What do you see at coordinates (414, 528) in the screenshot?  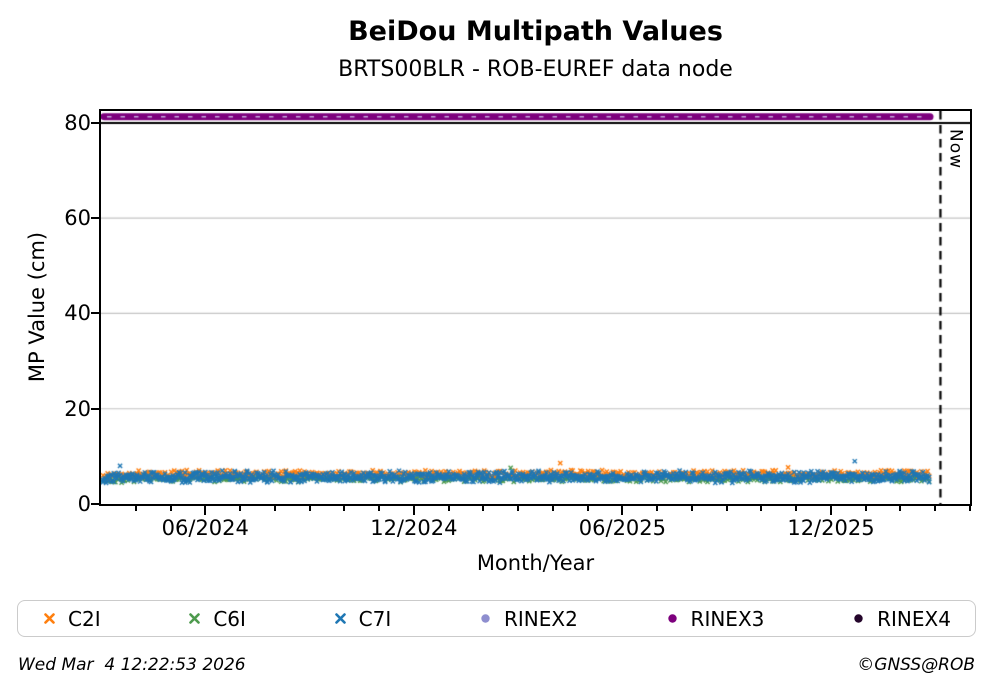 I see `x-tick-label: 12/2024` at bounding box center [414, 528].